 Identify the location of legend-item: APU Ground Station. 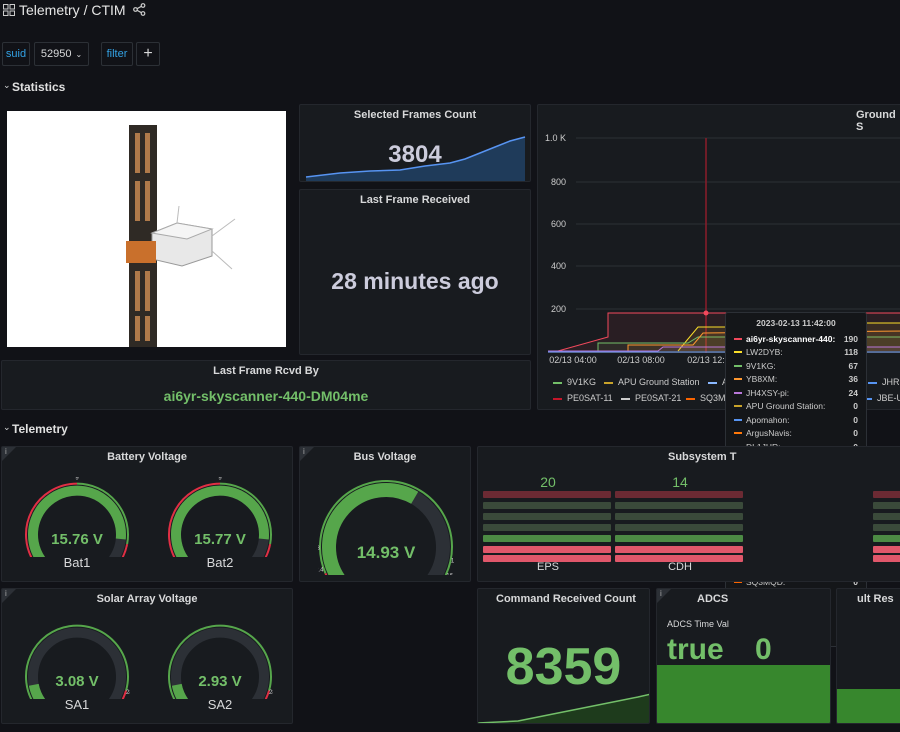
(652, 382).